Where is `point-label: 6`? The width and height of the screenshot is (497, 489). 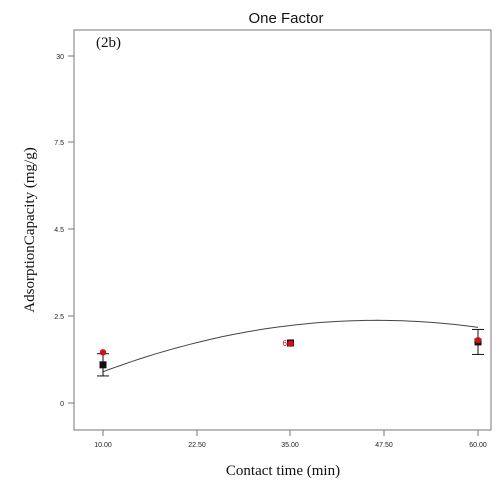
point-label: 6 is located at coordinates (285, 343).